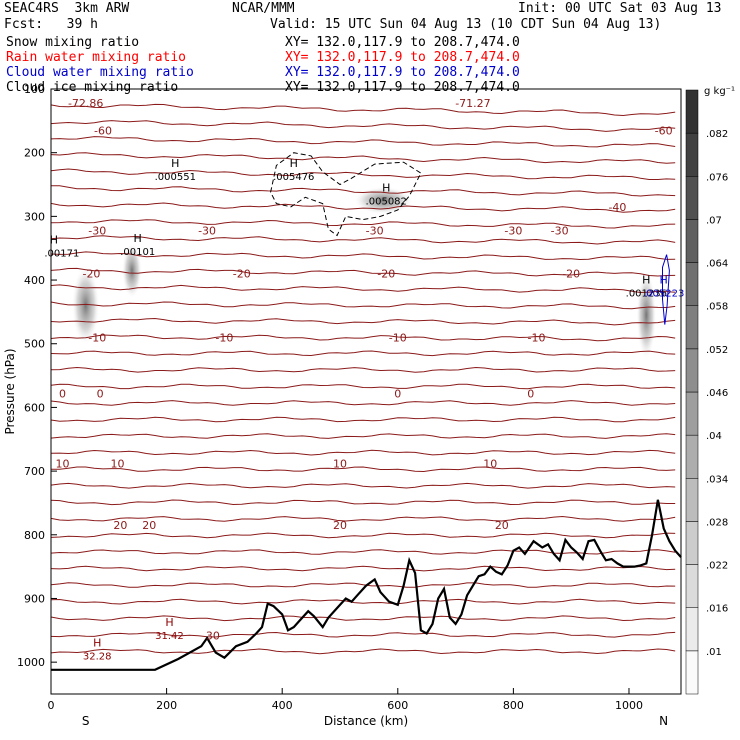 The image size is (740, 740). Describe the element at coordinates (34, 153) in the screenshot. I see `y-axis-tick-label: 200` at that location.